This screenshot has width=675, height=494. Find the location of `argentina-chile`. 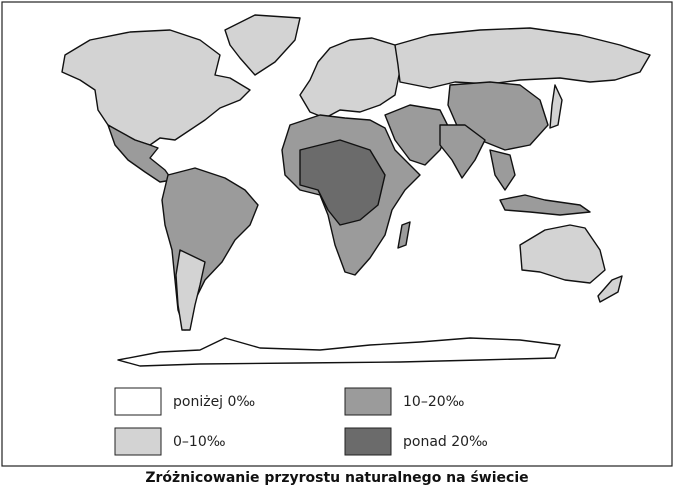

argentina-chile is located at coordinates (190, 290).